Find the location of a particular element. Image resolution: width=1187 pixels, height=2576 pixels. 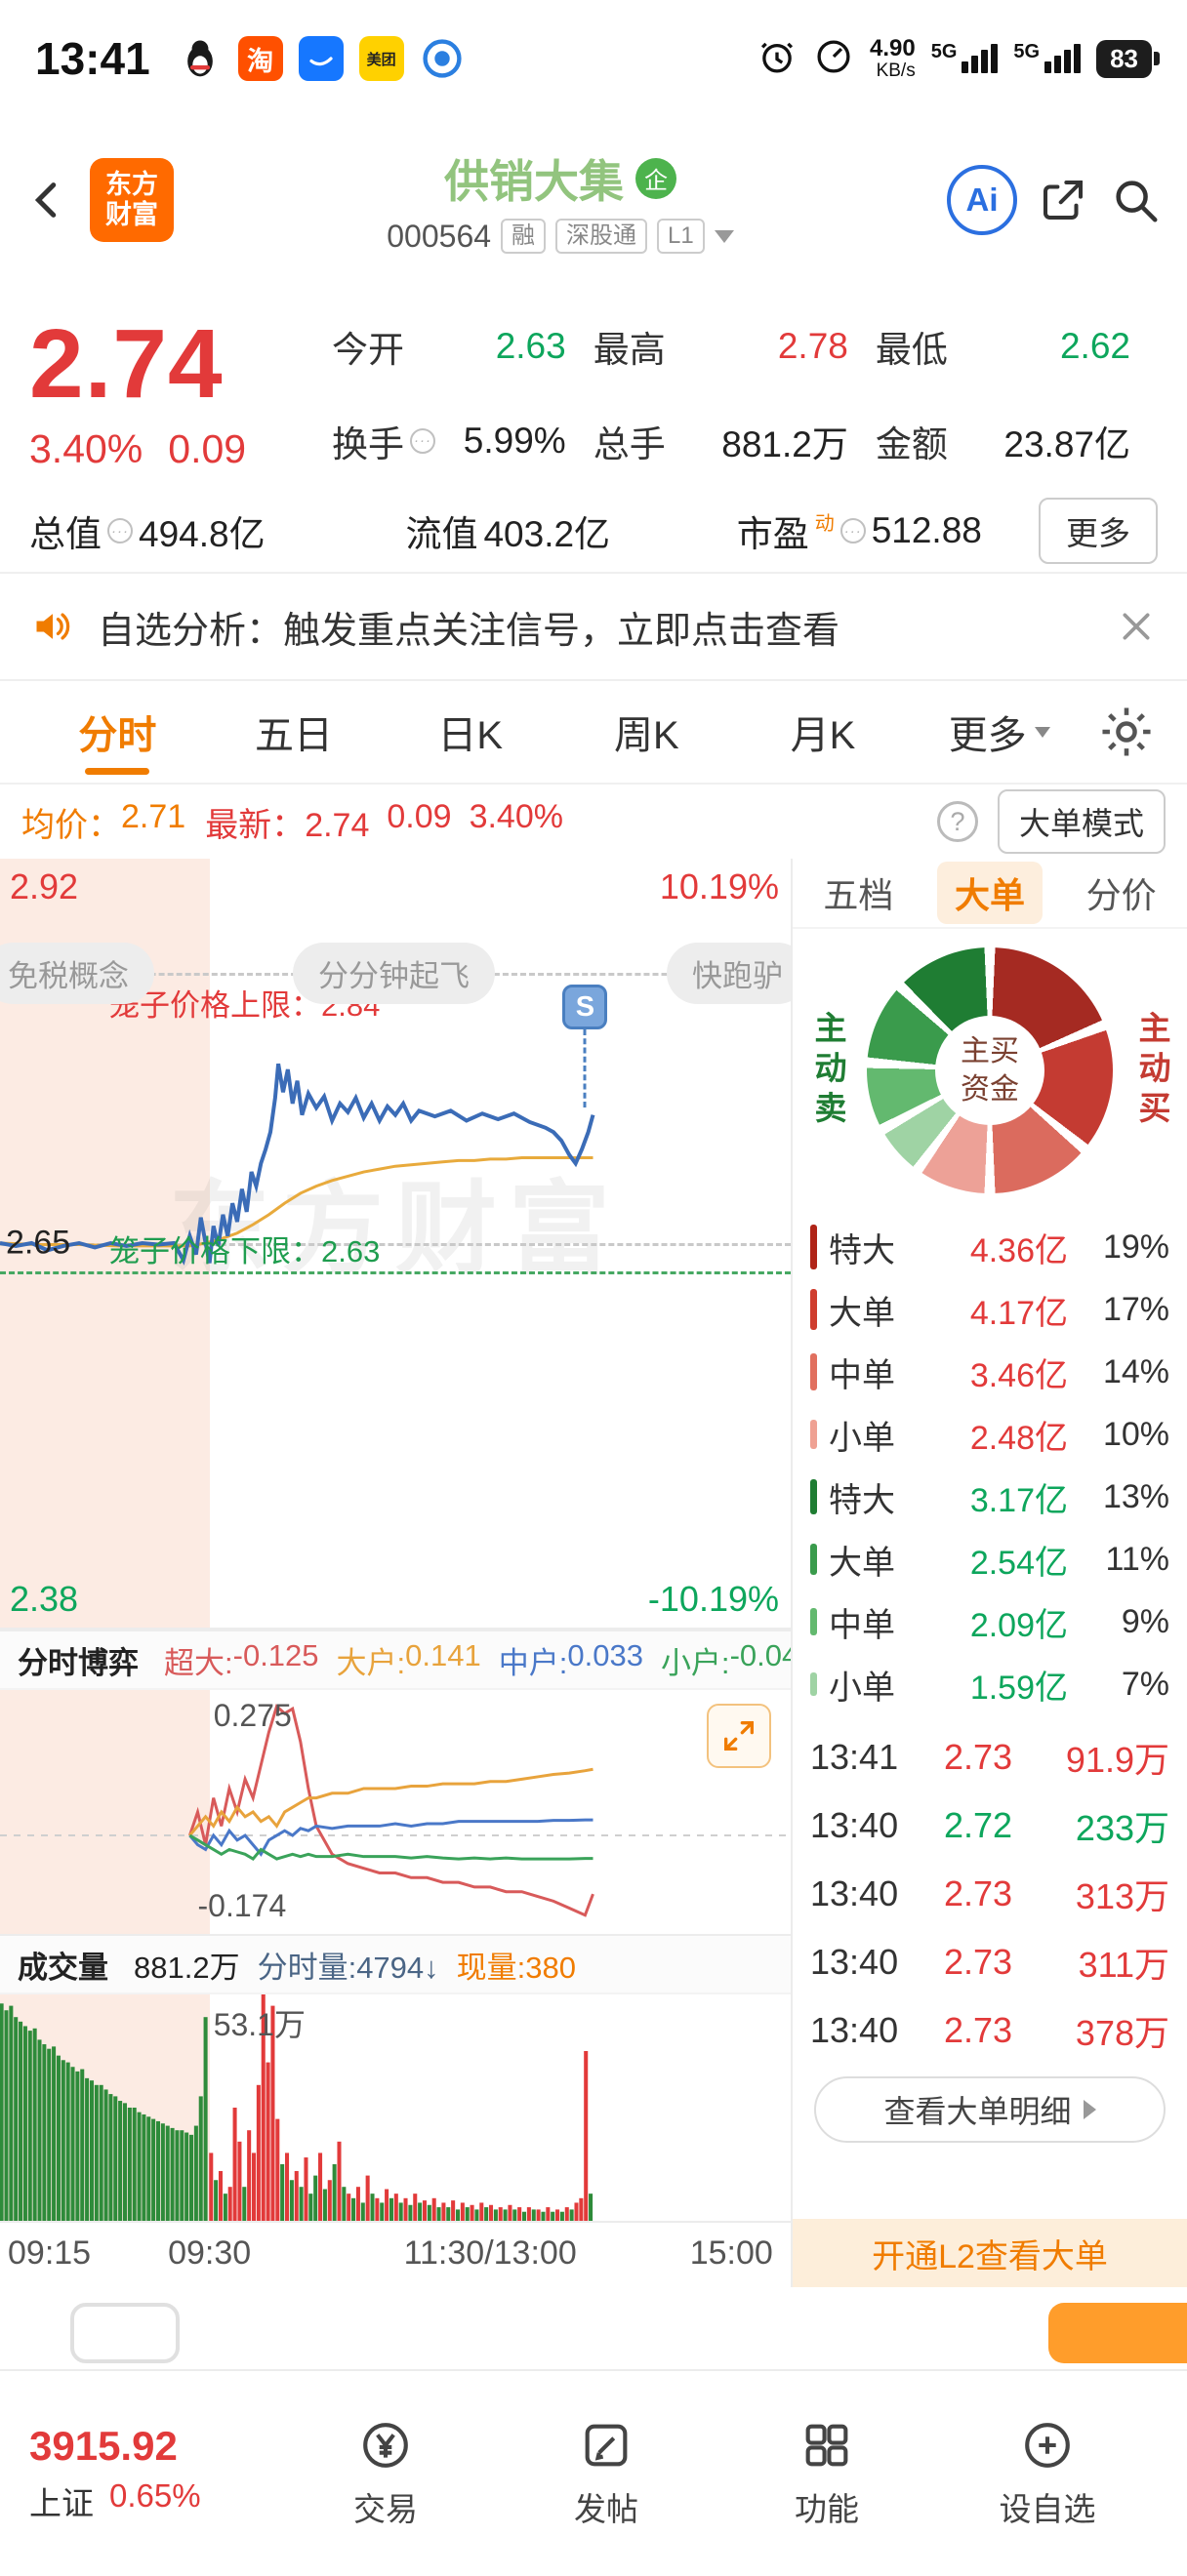

game-chart: 0.275 -0.174 is located at coordinates (395, 1812).